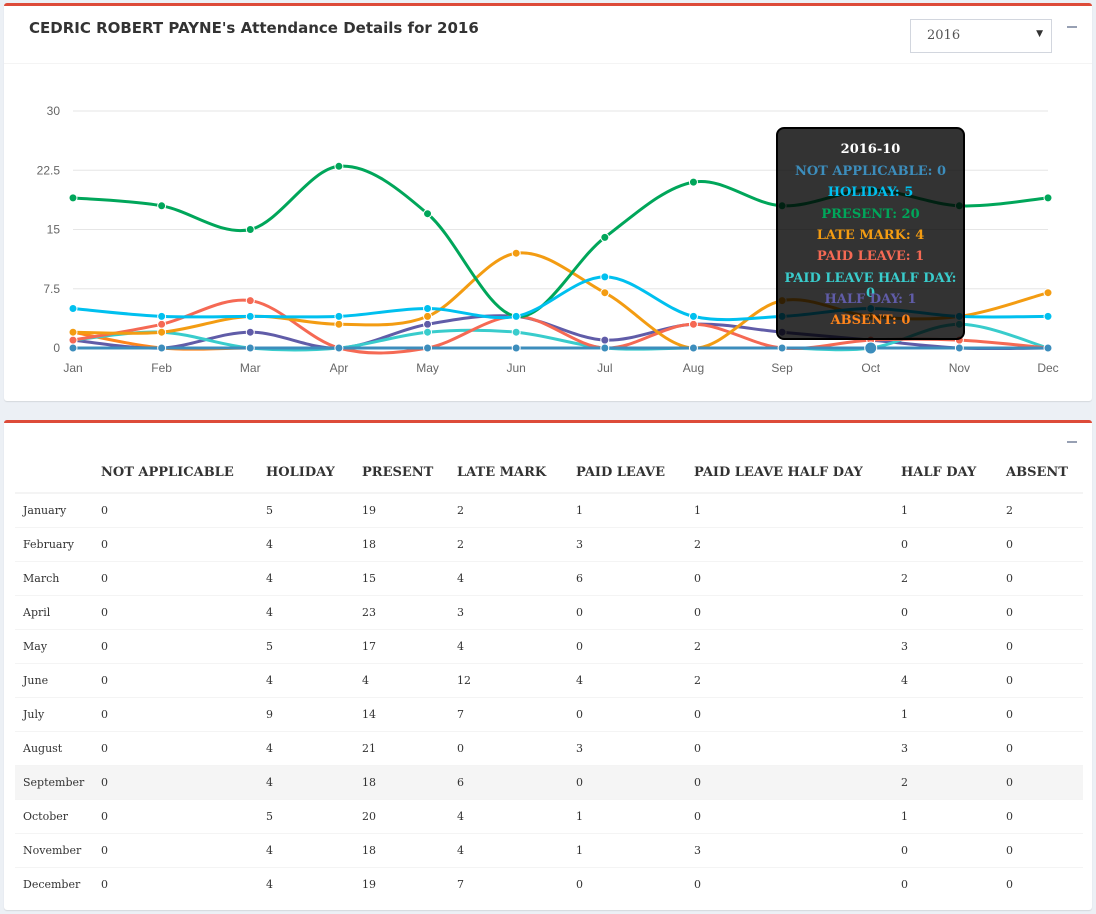  What do you see at coordinates (981, 36) in the screenshot?
I see `year-select: 2016 ▼` at bounding box center [981, 36].